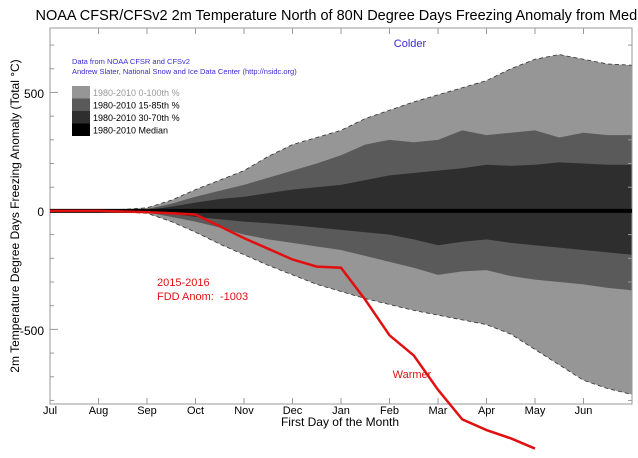  What do you see at coordinates (136, 106) in the screenshot?
I see `legend-label: 1980-2010 15-85th %` at bounding box center [136, 106].